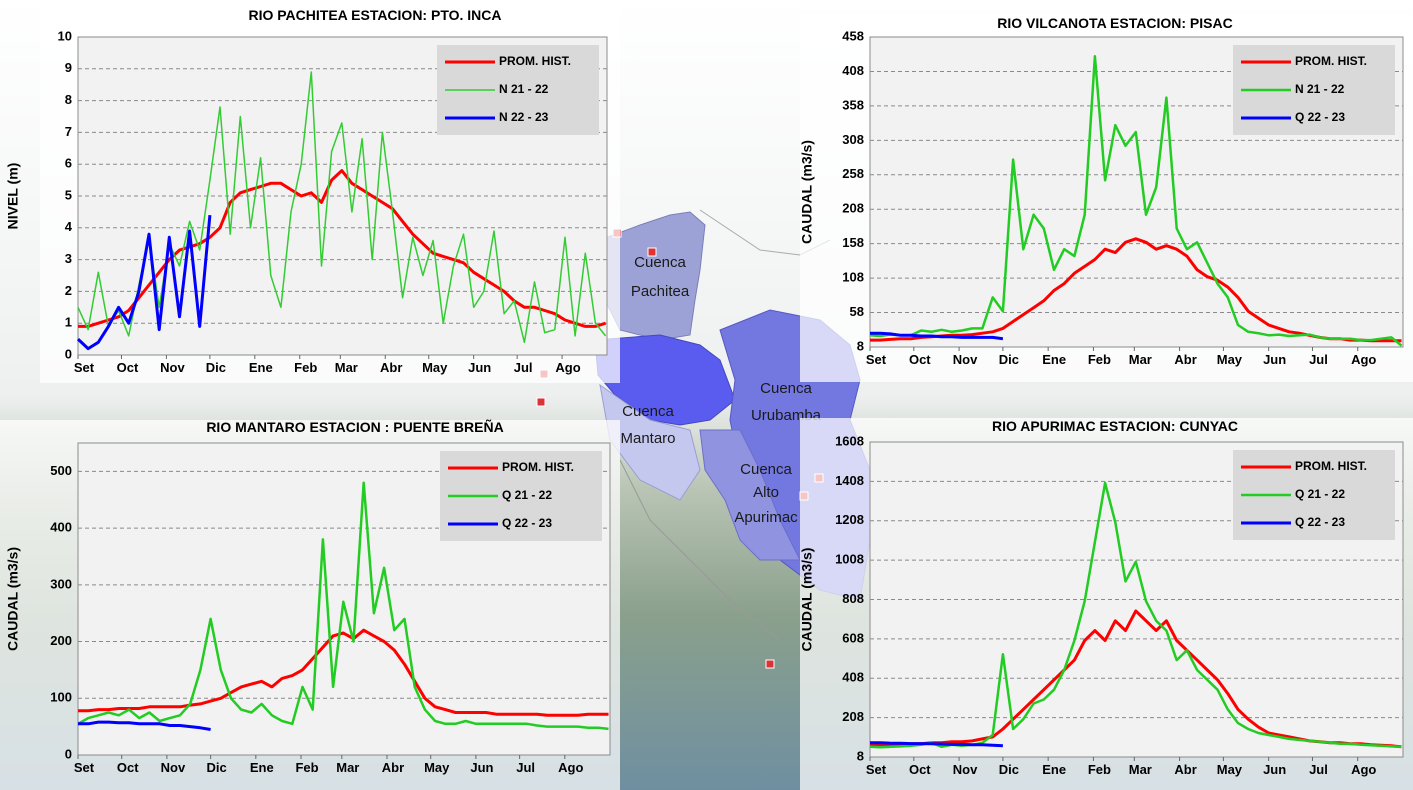  What do you see at coordinates (69, 226) in the screenshot?
I see `y-tick-label: 4` at bounding box center [69, 226].